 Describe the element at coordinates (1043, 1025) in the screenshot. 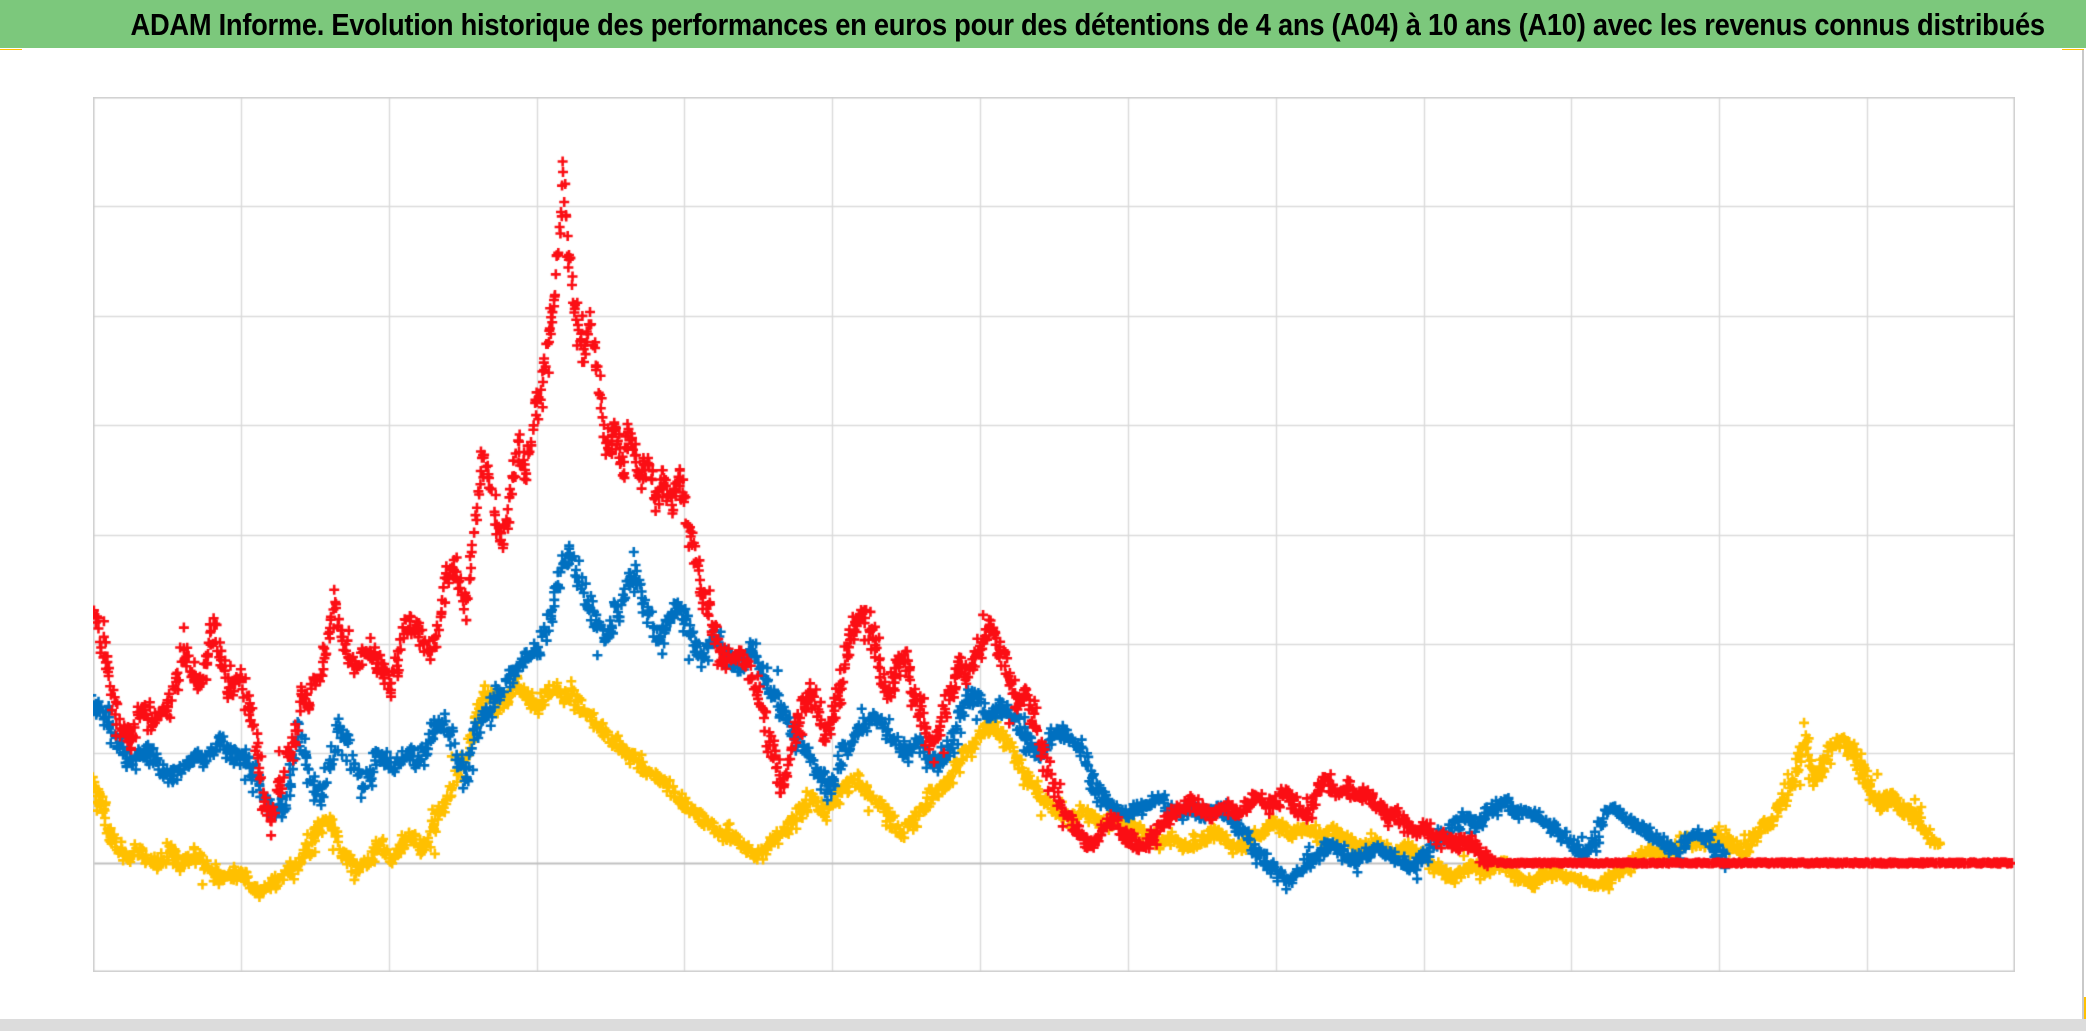

I see `bottom-strip` at that location.